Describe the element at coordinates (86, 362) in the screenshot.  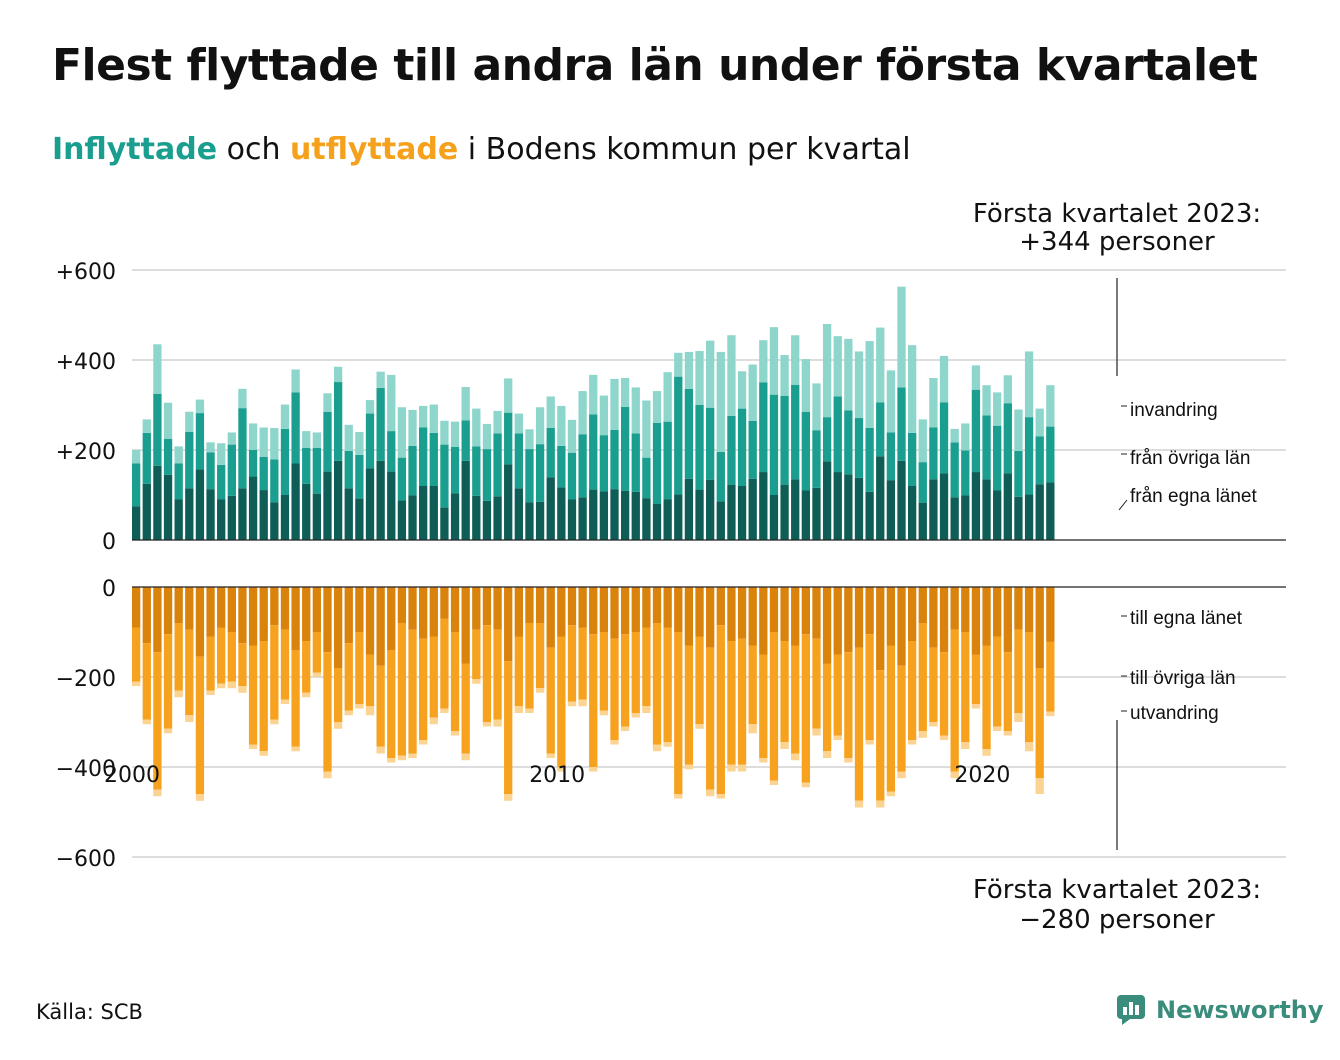
I see `y-tick-label: +400` at that location.